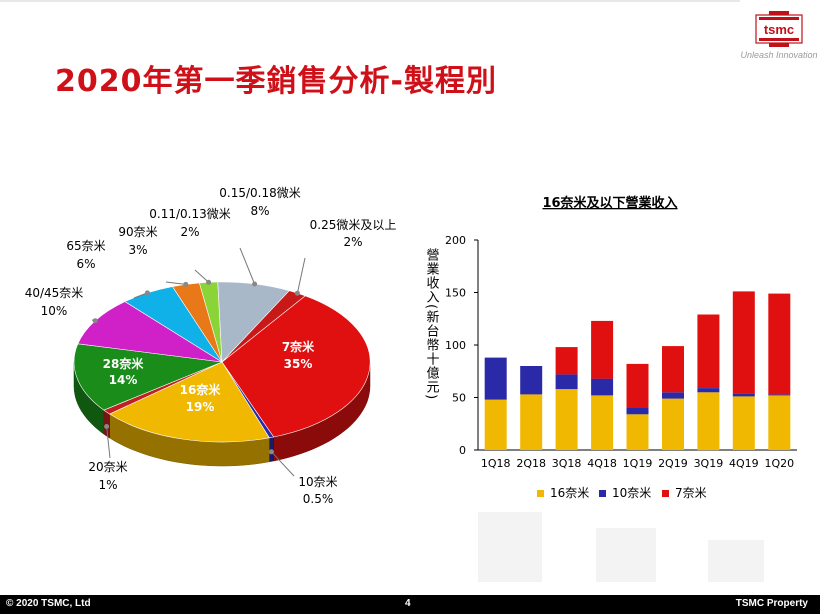 This screenshot has height=614, width=820. I want to click on pie-leader-dot-n90, so click(186, 284).